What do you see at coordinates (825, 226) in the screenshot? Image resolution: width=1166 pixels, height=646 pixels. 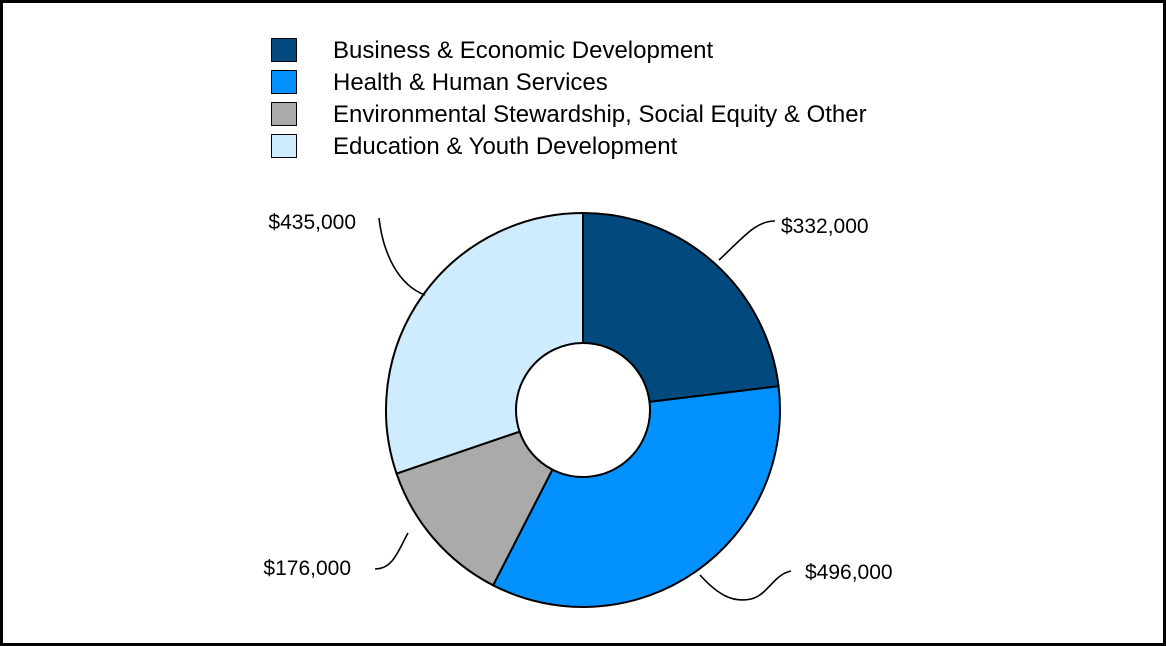 I see `data-label-business: $332,000` at bounding box center [825, 226].